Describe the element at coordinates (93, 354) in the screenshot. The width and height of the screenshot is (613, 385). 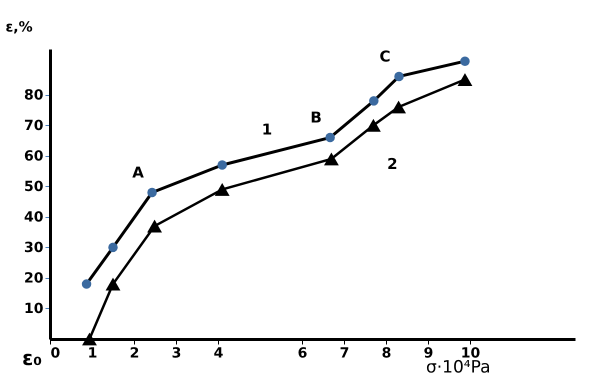
I see `x-tick-label: 1` at that location.